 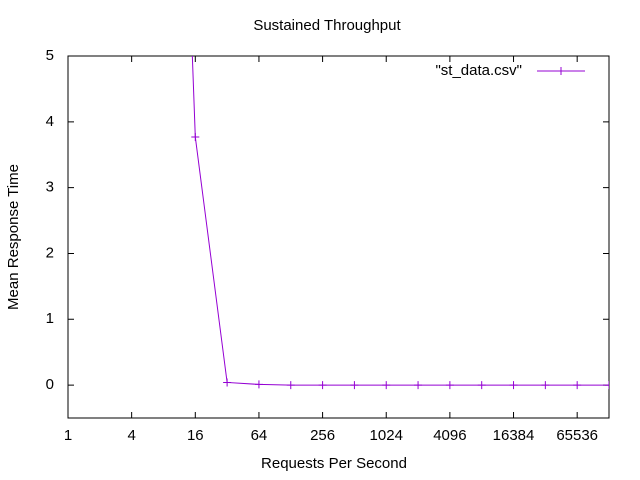 What do you see at coordinates (195, 435) in the screenshot?
I see `x-tick-label: 16` at bounding box center [195, 435].